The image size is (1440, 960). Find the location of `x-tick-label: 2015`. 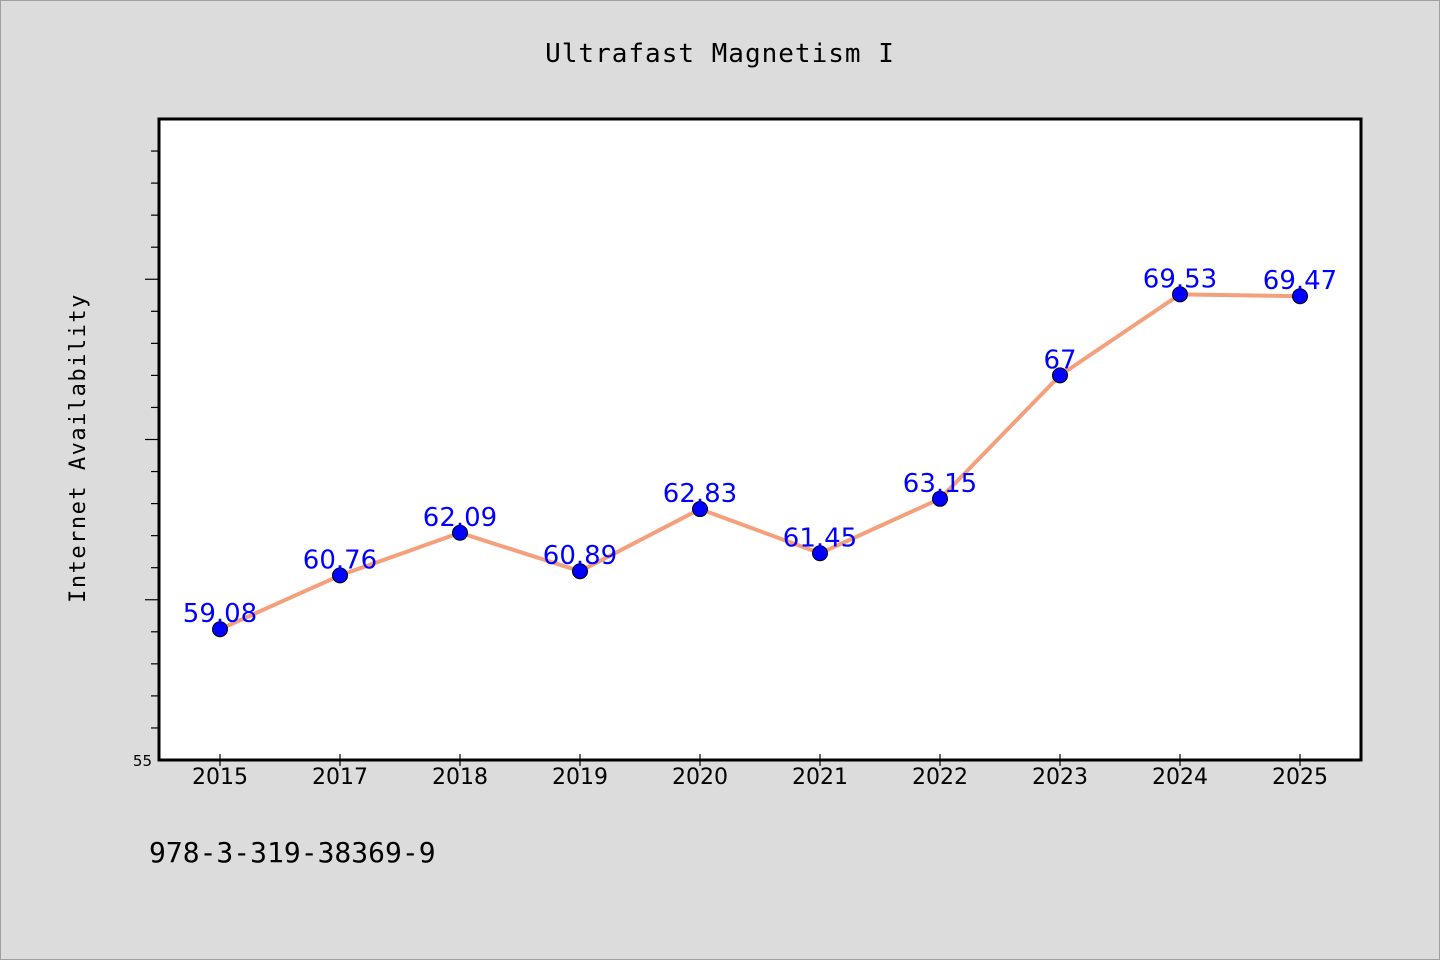

x-tick-label: 2015 is located at coordinates (220, 777).